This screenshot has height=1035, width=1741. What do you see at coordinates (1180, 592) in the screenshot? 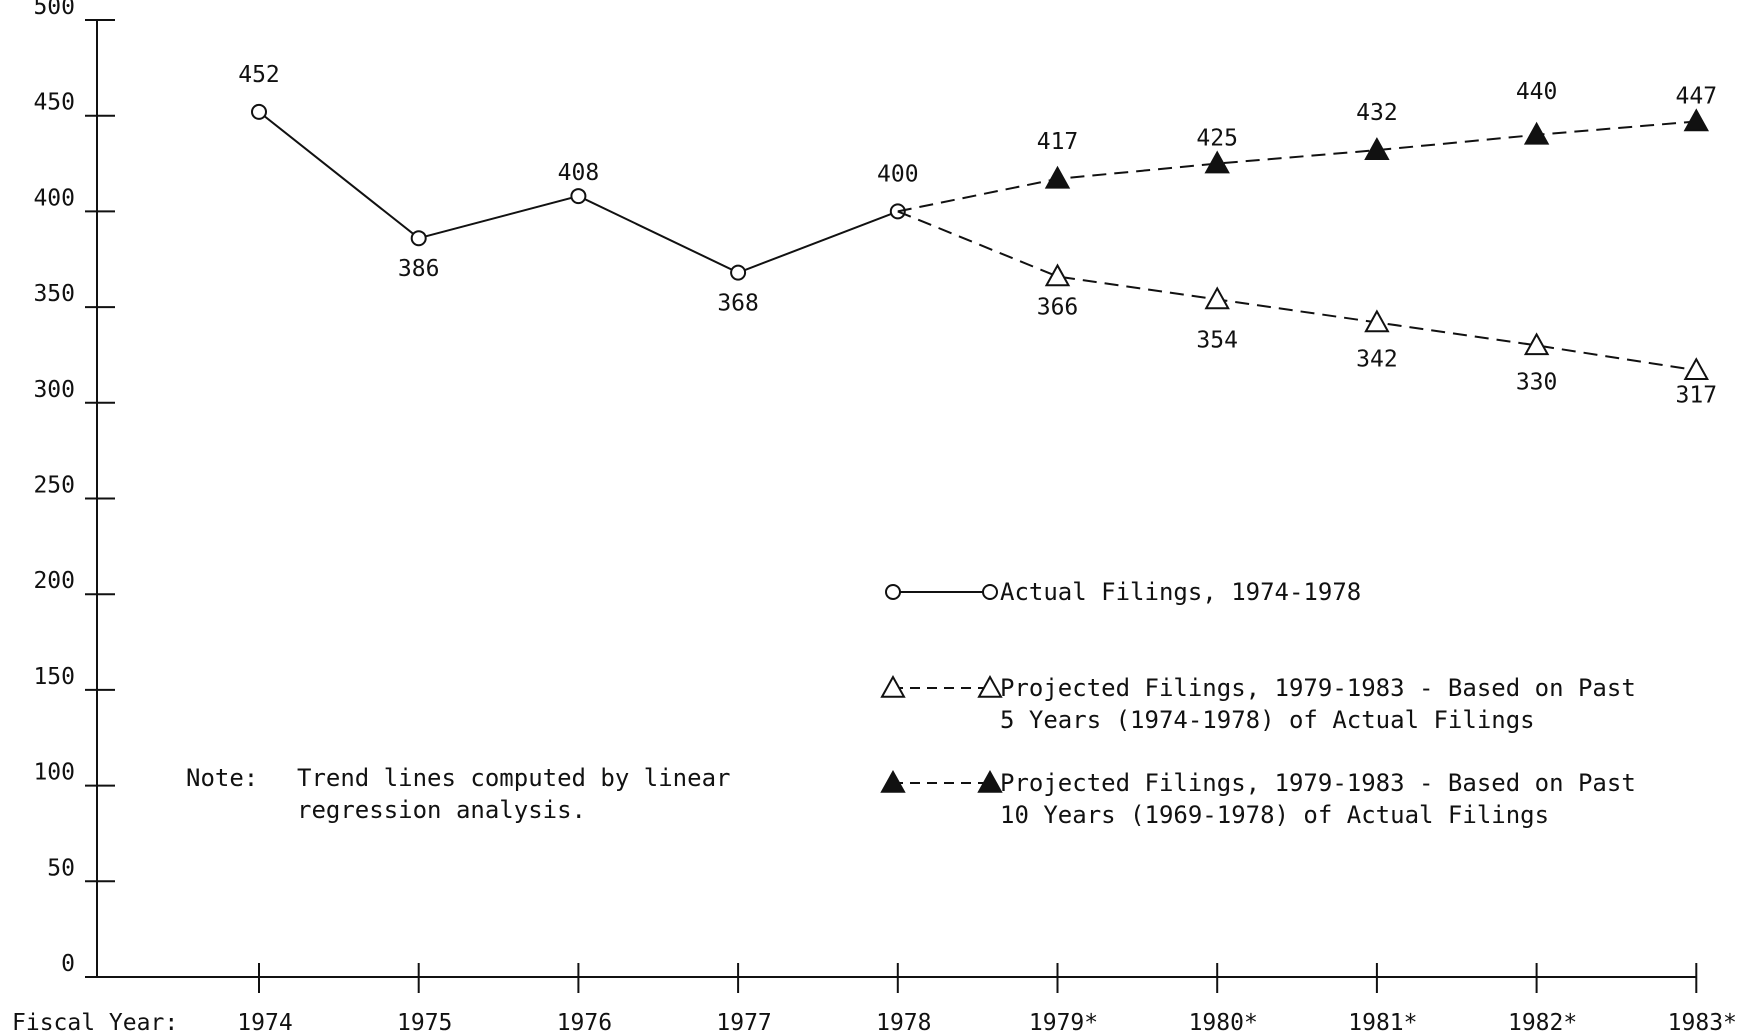
I see `legend-entry-text: Actual Filings, 1974-1978` at bounding box center [1180, 592].